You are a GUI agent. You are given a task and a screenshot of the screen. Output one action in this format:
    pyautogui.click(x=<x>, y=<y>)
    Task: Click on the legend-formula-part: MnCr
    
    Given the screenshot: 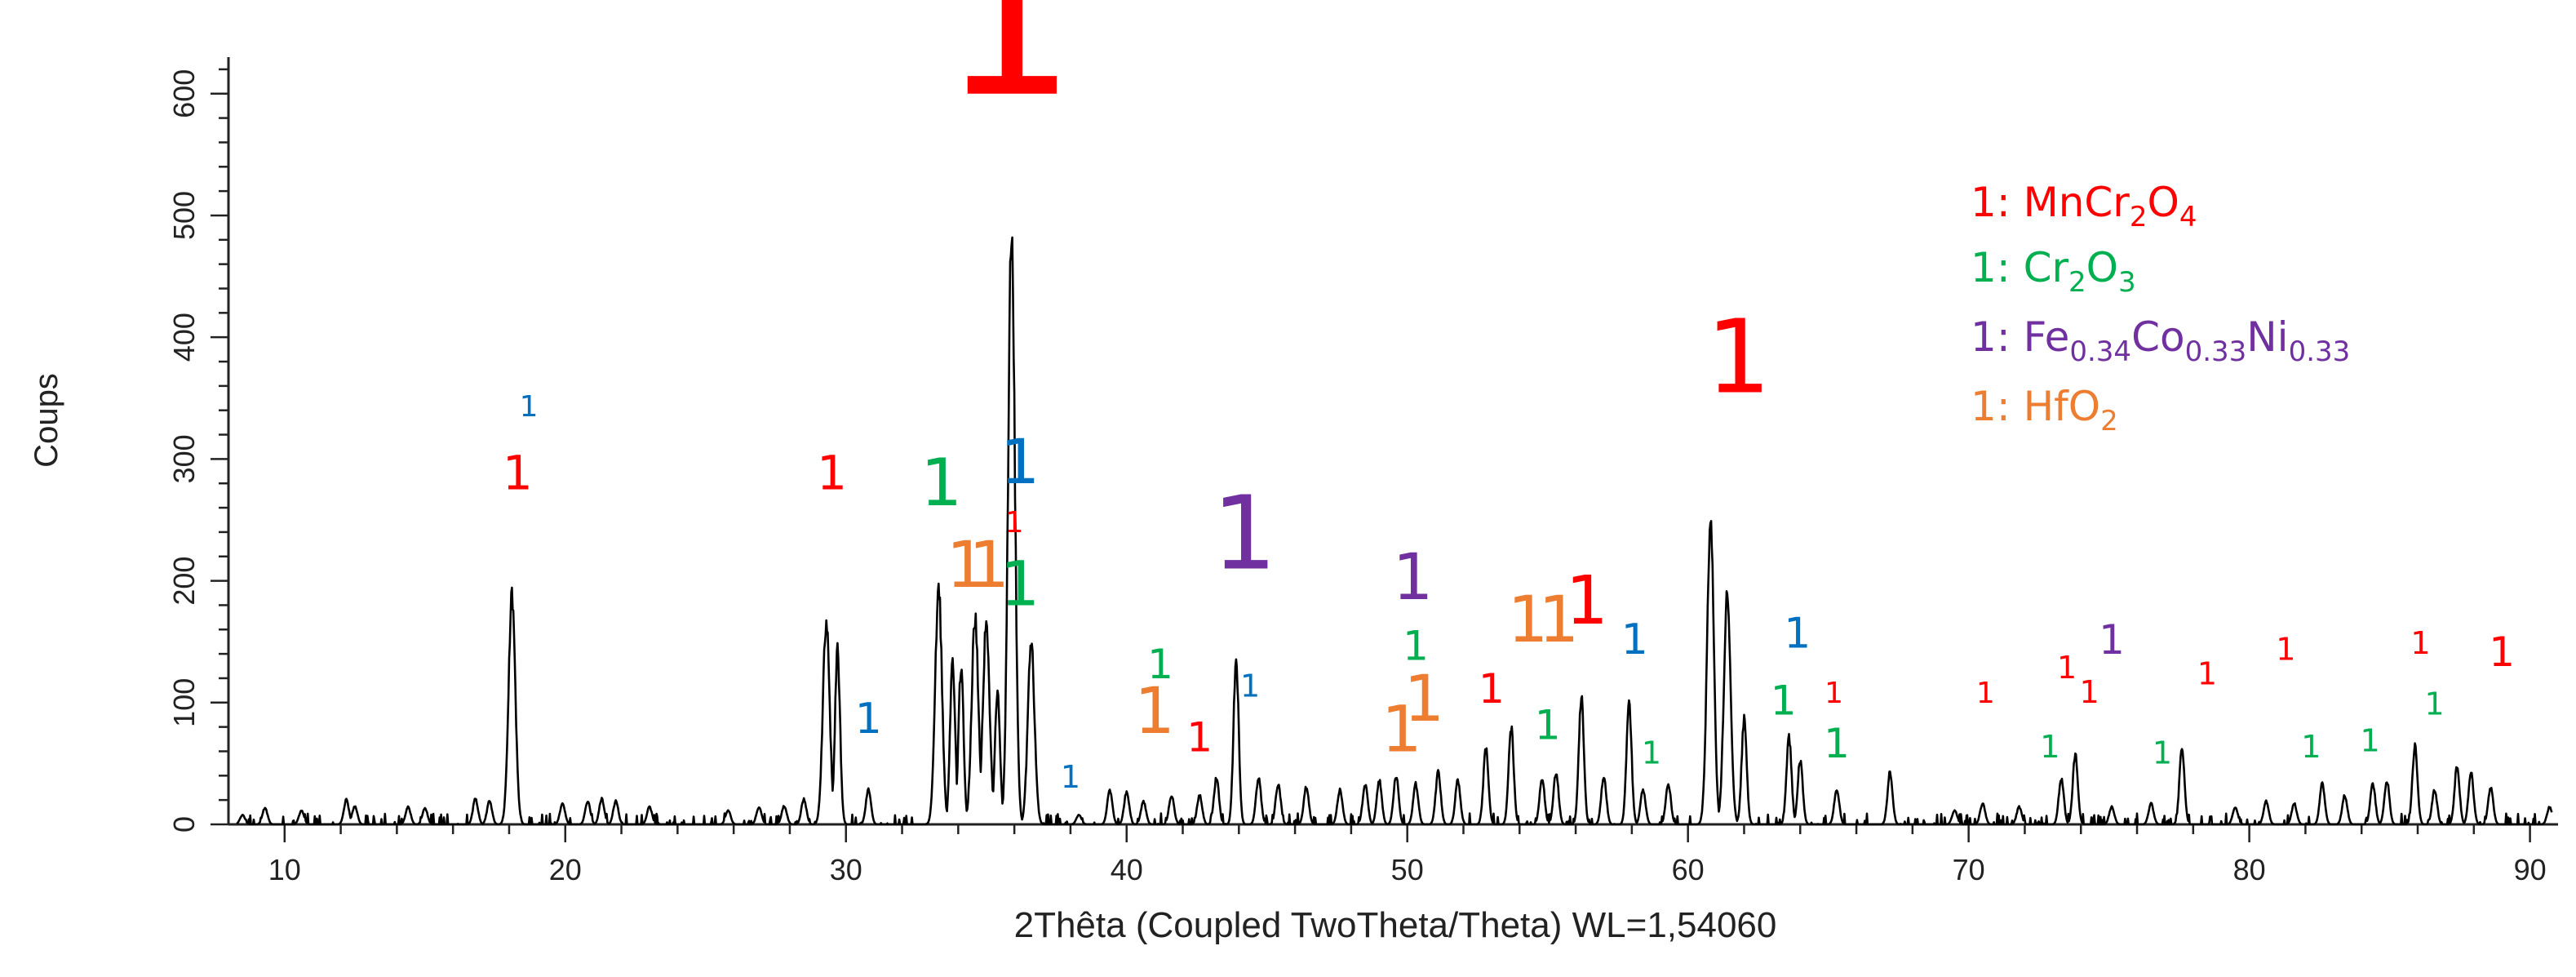 What is the action you would take?
    pyautogui.click(x=2077, y=202)
    